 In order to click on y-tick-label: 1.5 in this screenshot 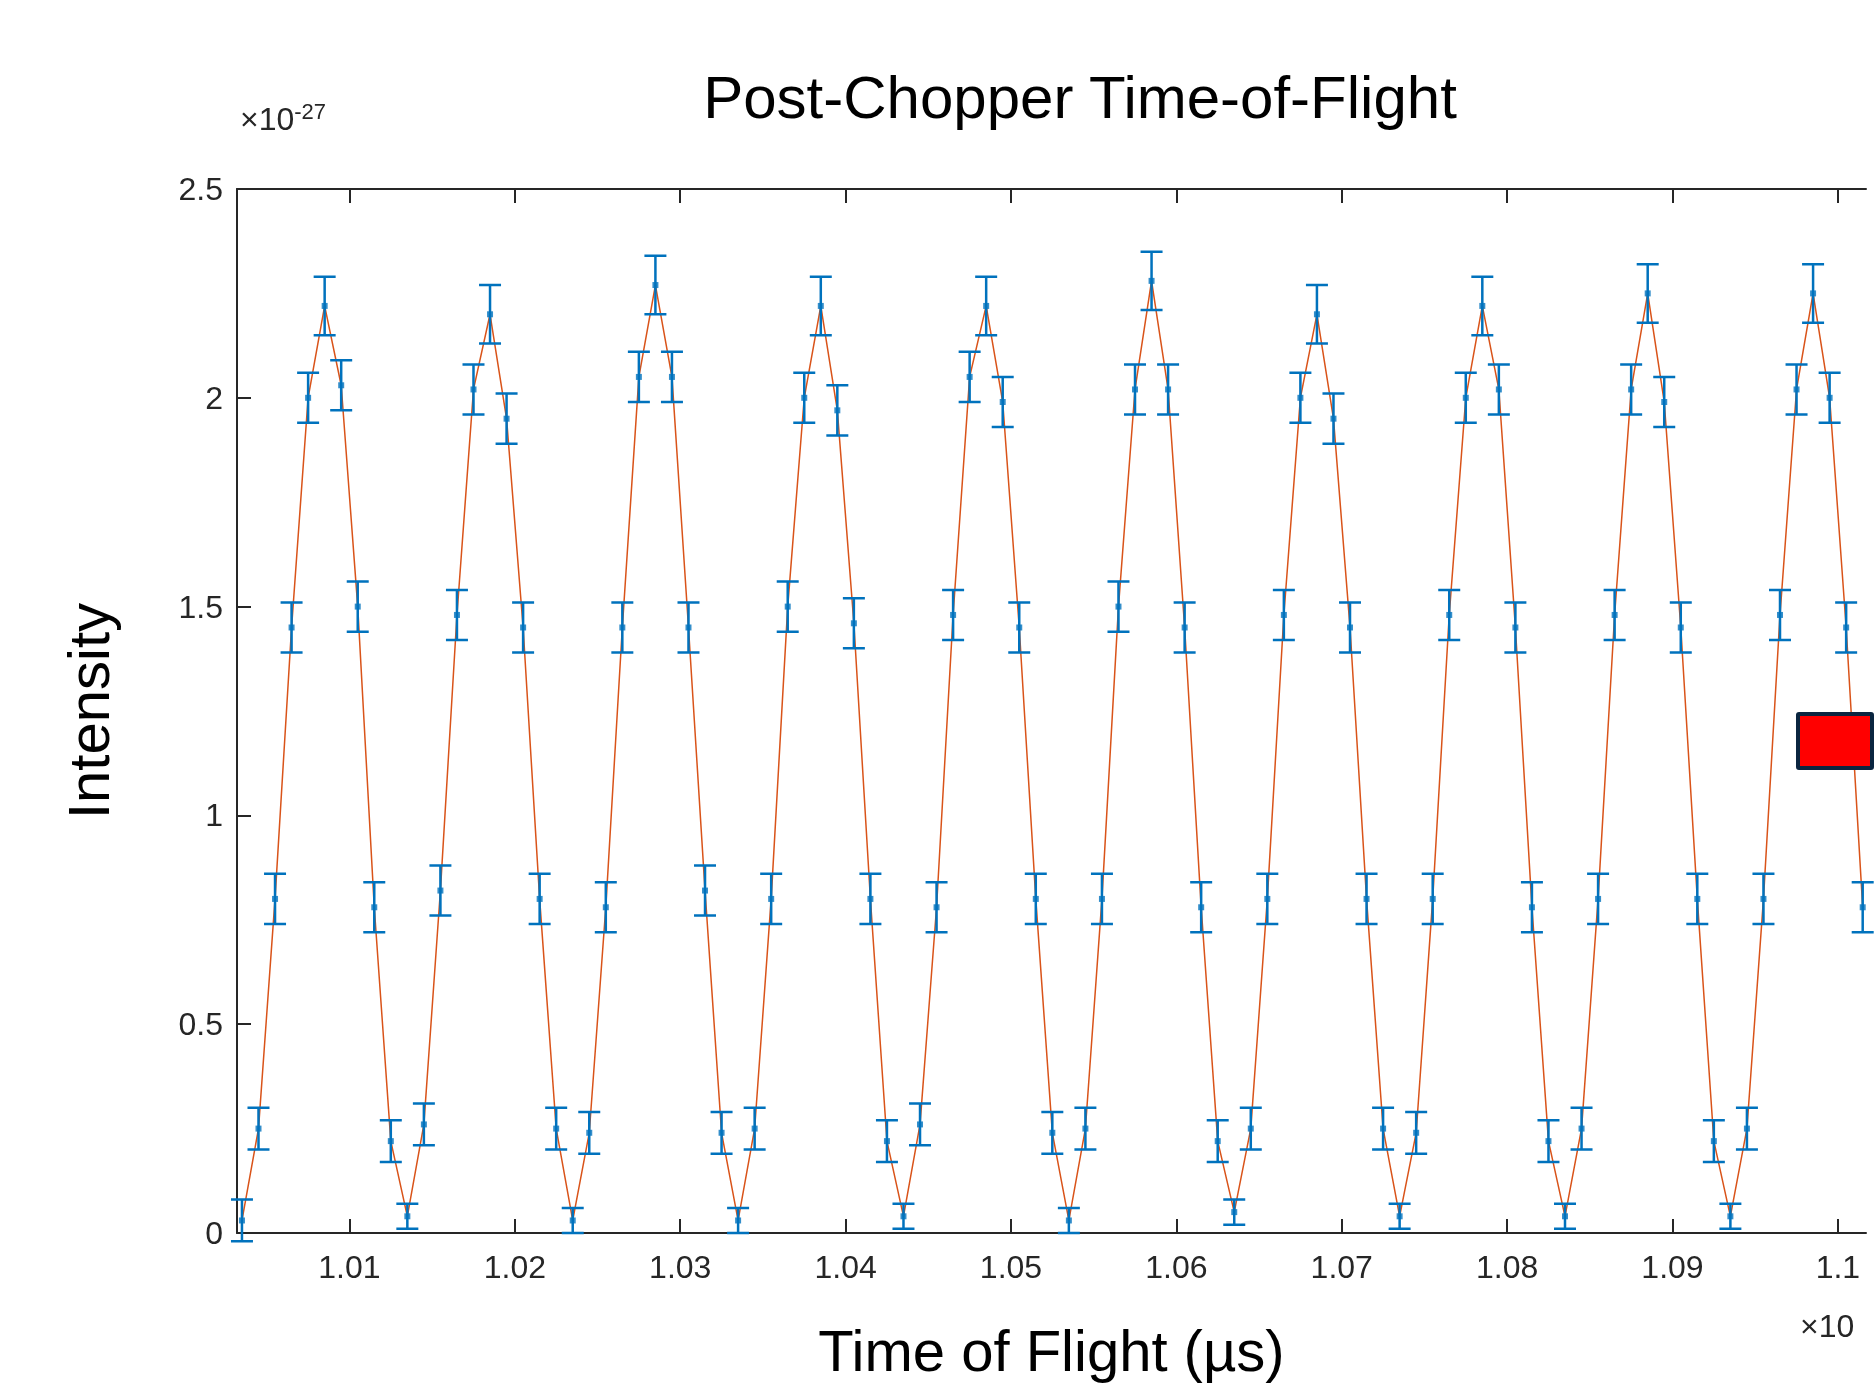, I will do `click(200, 606)`.